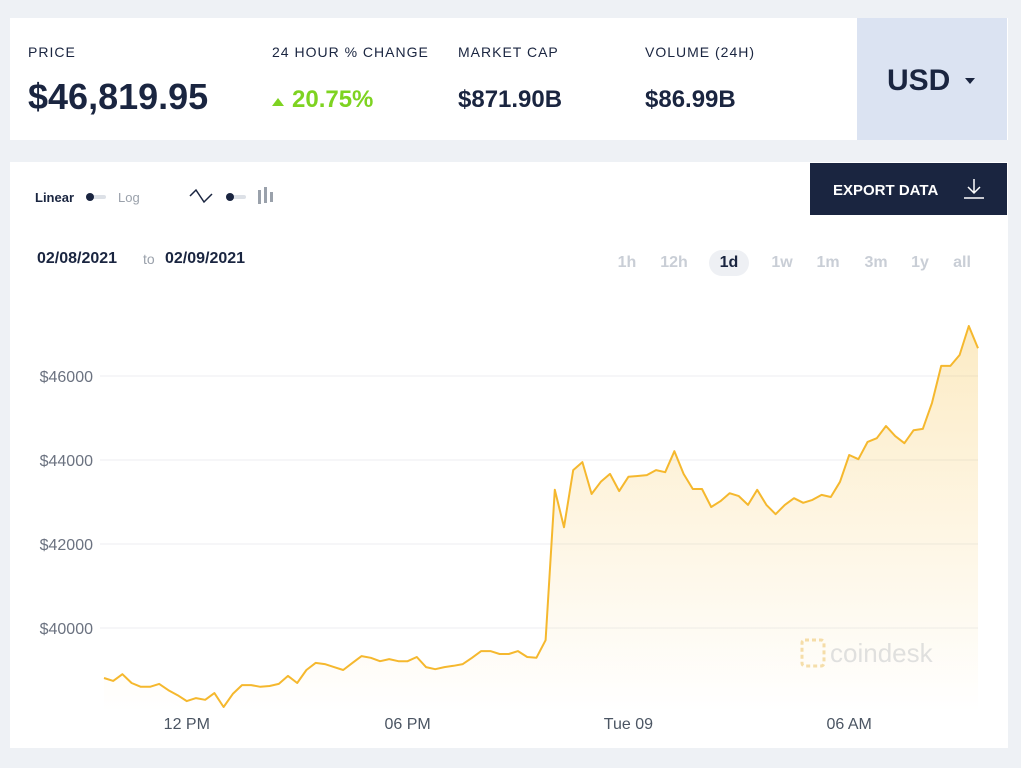 This screenshot has height=768, width=1021. What do you see at coordinates (508, 52) in the screenshot?
I see `stat-label: MARKET CAP` at bounding box center [508, 52].